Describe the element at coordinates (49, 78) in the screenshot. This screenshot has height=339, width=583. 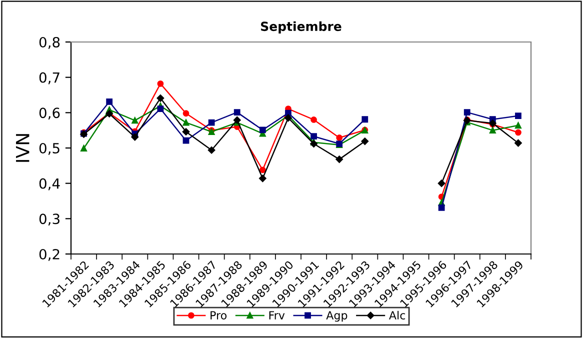
I see `y-tick-label: 0,7` at that location.